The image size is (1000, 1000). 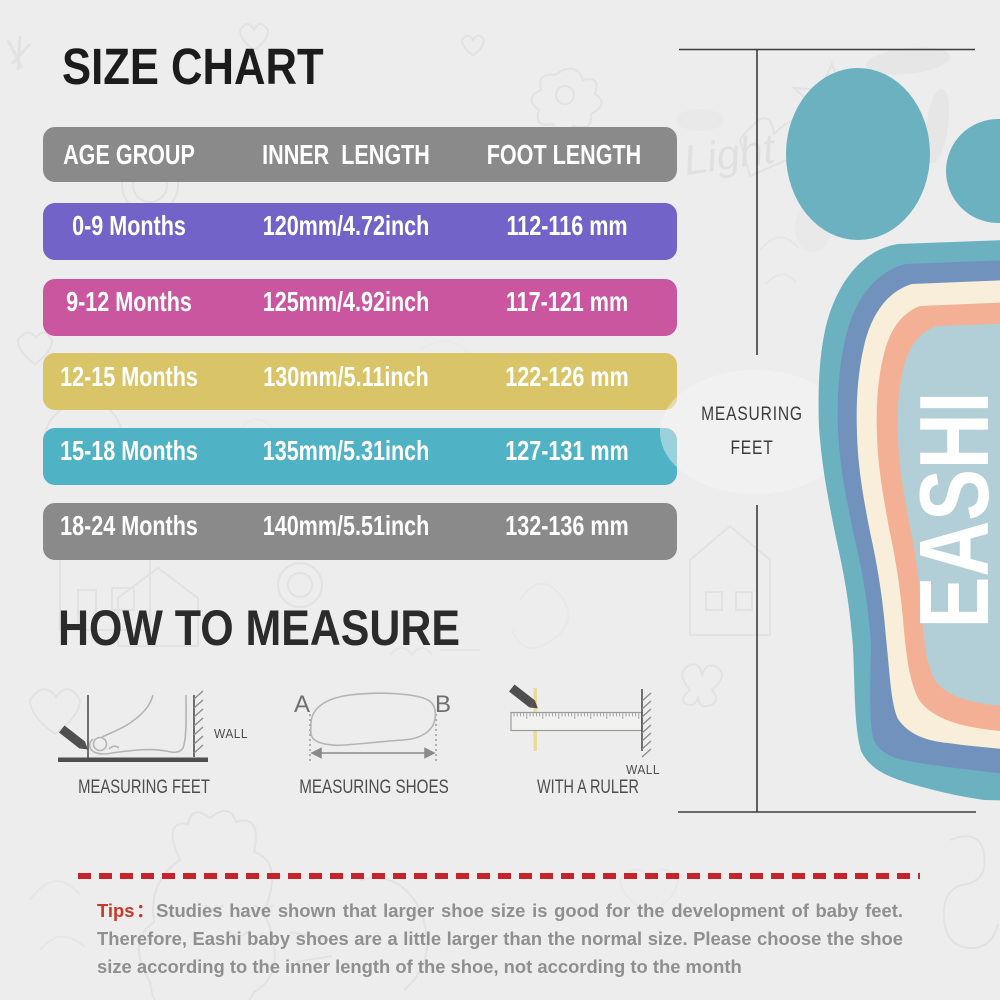 What do you see at coordinates (949, 510) in the screenshot?
I see `svg-text: EASHI` at bounding box center [949, 510].